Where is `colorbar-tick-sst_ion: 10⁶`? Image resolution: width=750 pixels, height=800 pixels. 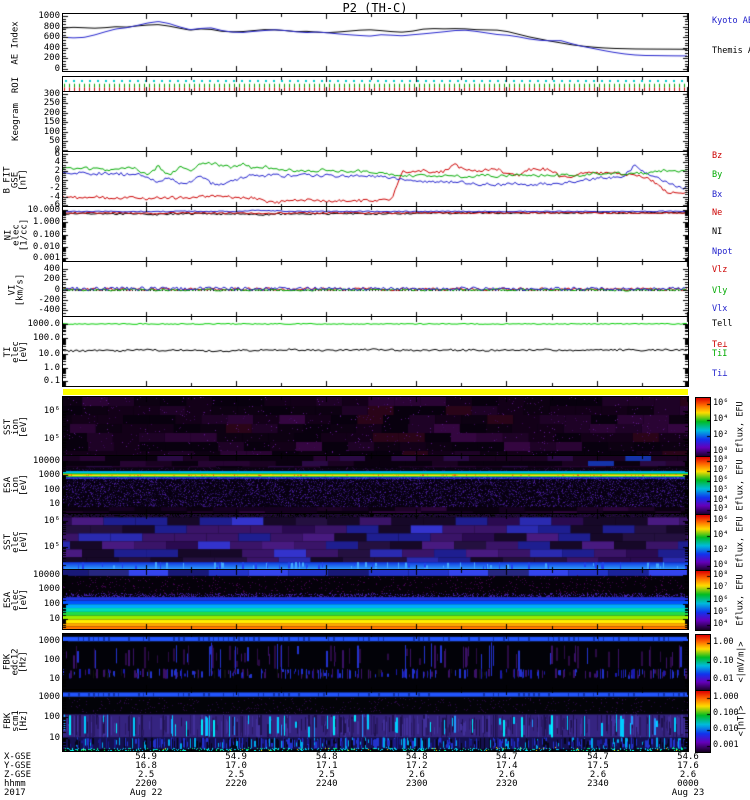 colorbar-tick-sst_ion: 10⁶ is located at coordinates (721, 402).